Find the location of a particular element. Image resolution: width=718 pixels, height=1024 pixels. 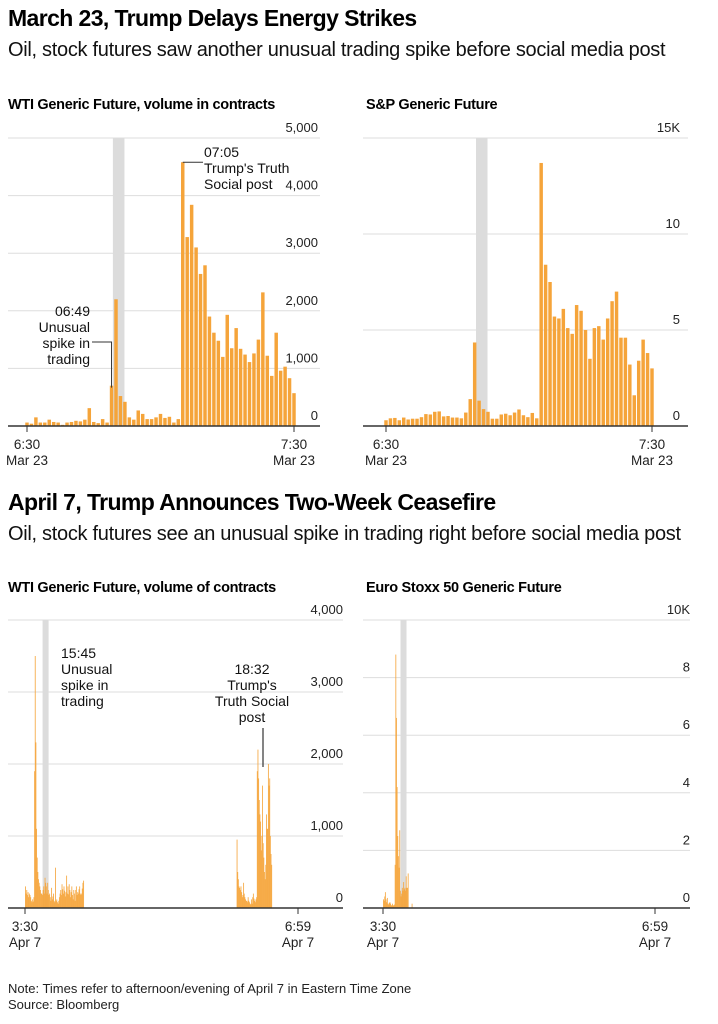

x-tick-label-time: 7:30 is located at coordinates (652, 444).